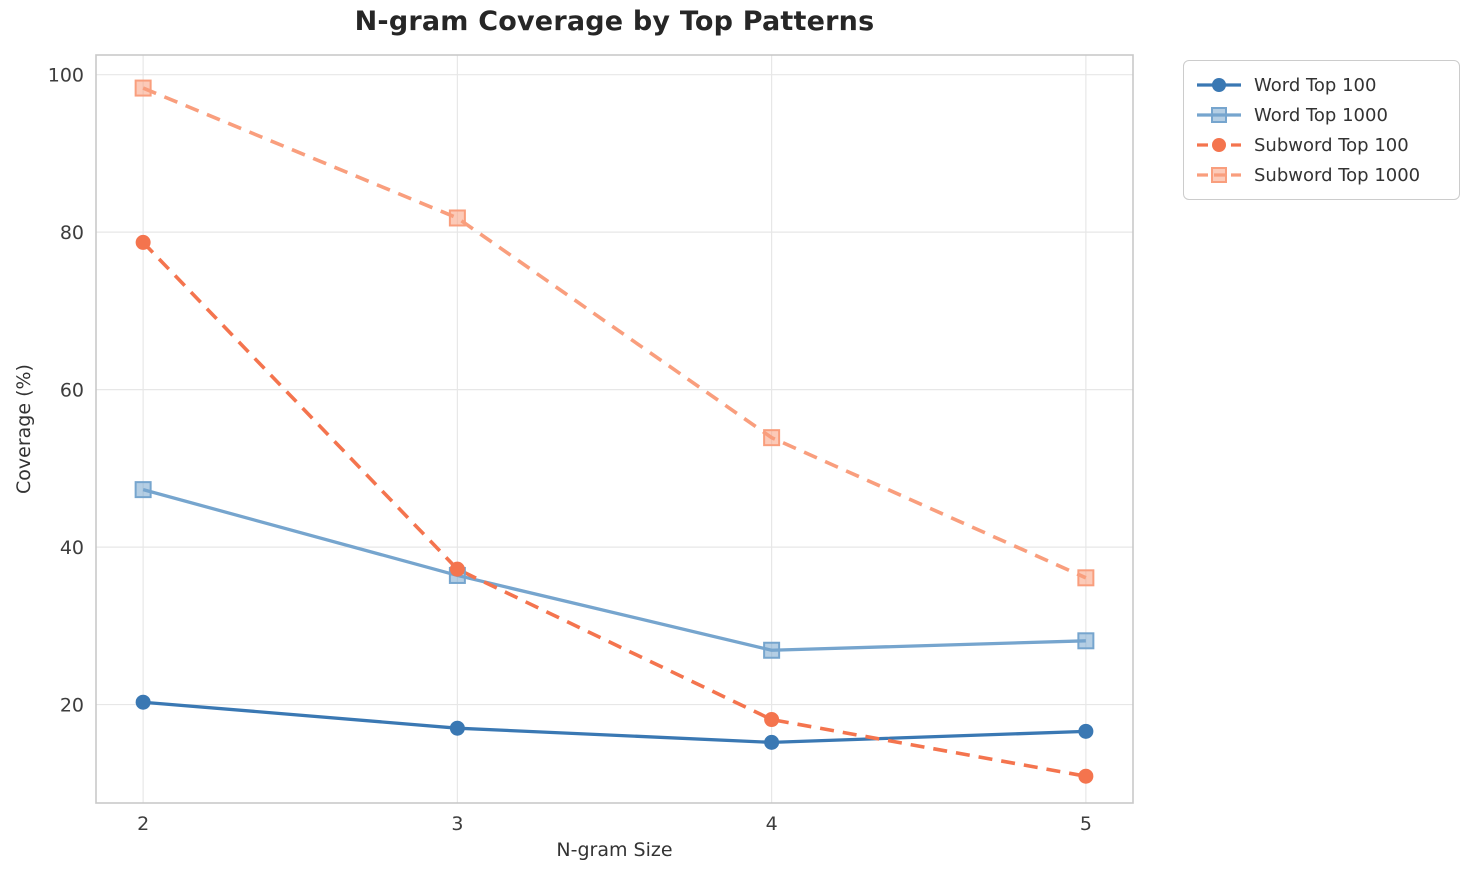 The width and height of the screenshot is (1478, 885). I want to click on legend-sample-dashed-square-icon, so click(1219, 175).